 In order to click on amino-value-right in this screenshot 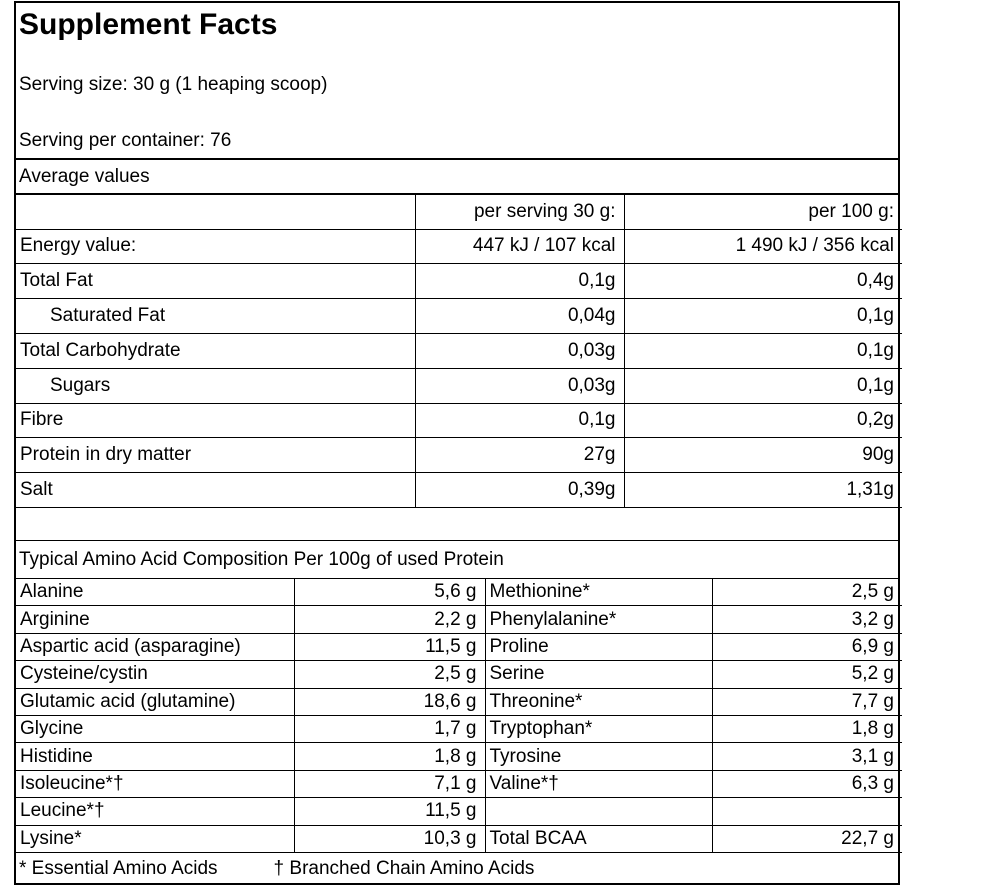, I will do `click(807, 811)`.